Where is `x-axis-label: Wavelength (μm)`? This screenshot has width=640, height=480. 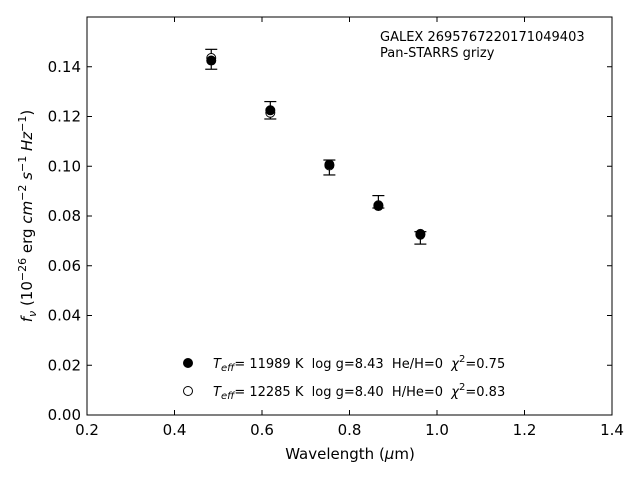
x-axis-label: Wavelength (μm) is located at coordinates (350, 454).